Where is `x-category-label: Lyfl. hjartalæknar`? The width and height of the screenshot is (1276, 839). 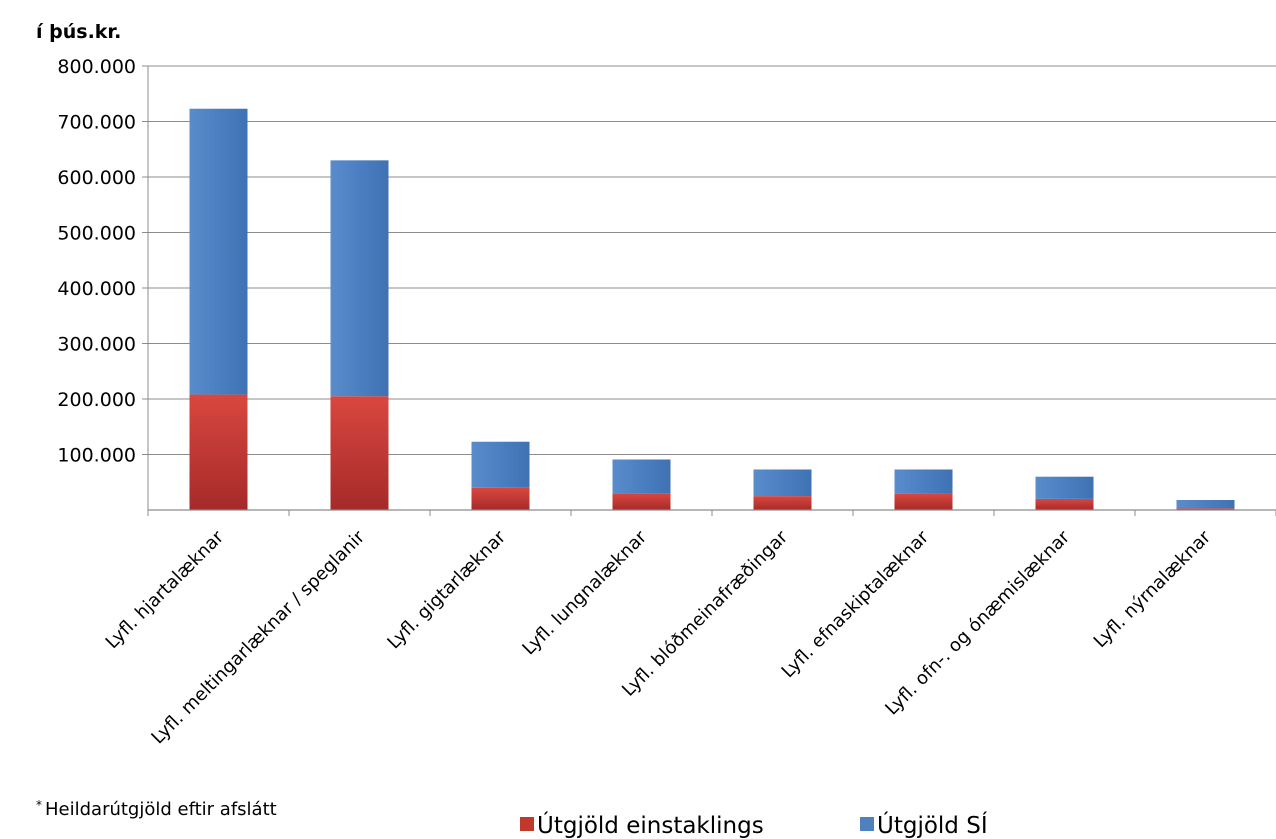 x-category-label: Lyfl. hjartalæknar is located at coordinates (165, 589).